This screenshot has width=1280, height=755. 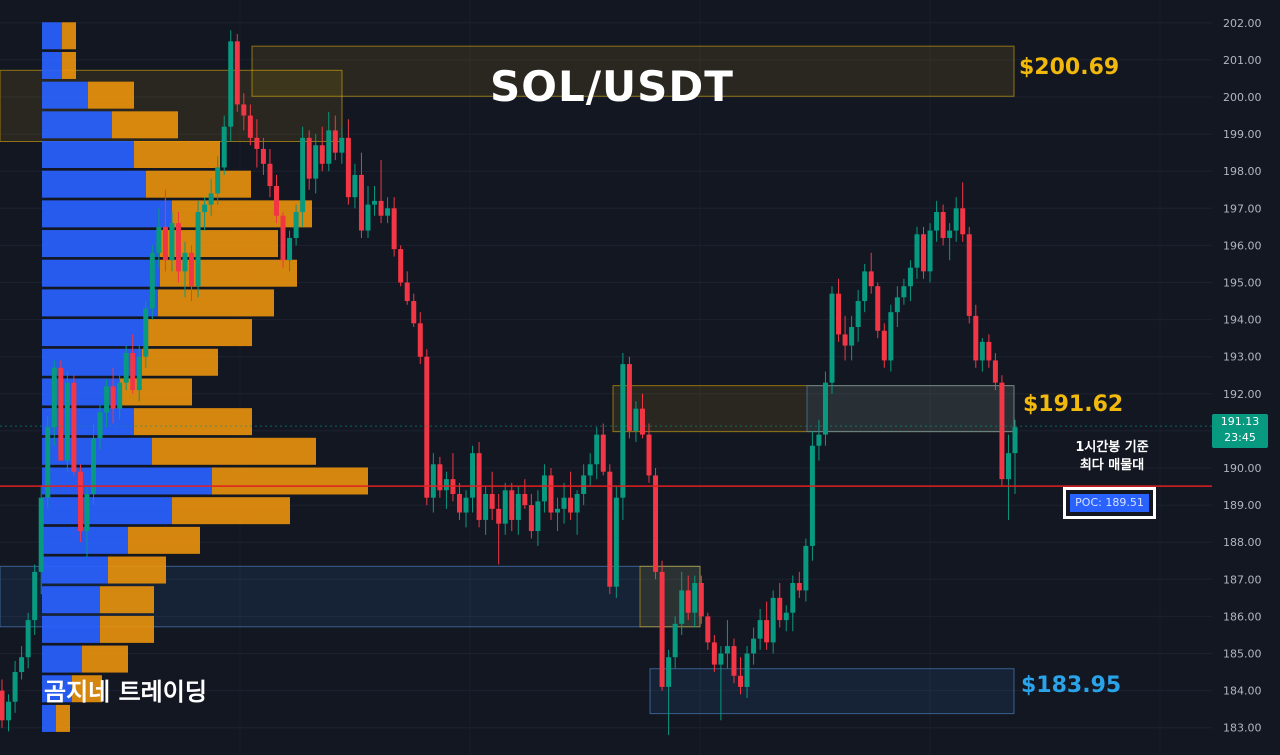 I want to click on poc-label-box: POC: 189.51, so click(x=1109, y=503).